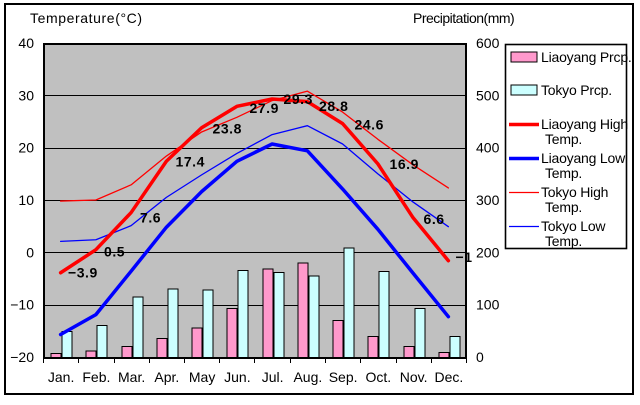  What do you see at coordinates (83, 273) in the screenshot?
I see `svg-text: −3.9` at bounding box center [83, 273].